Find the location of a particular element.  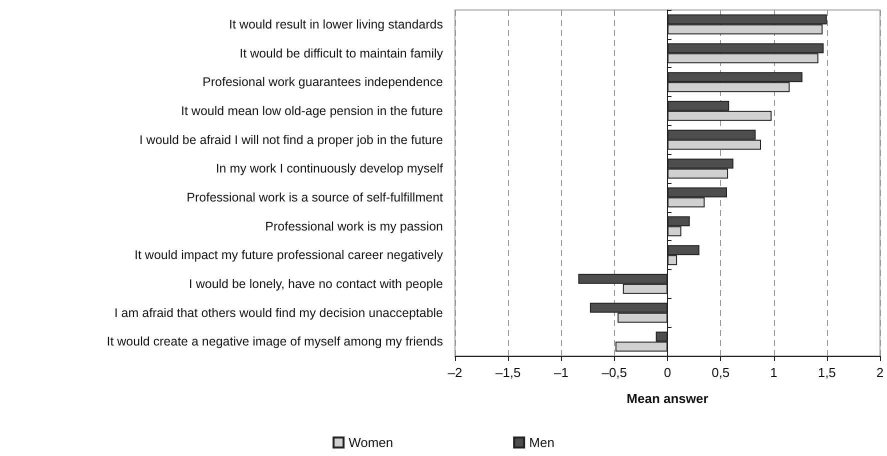

y-tick-label: It would impact my future professional career negatively is located at coordinates (289, 255).